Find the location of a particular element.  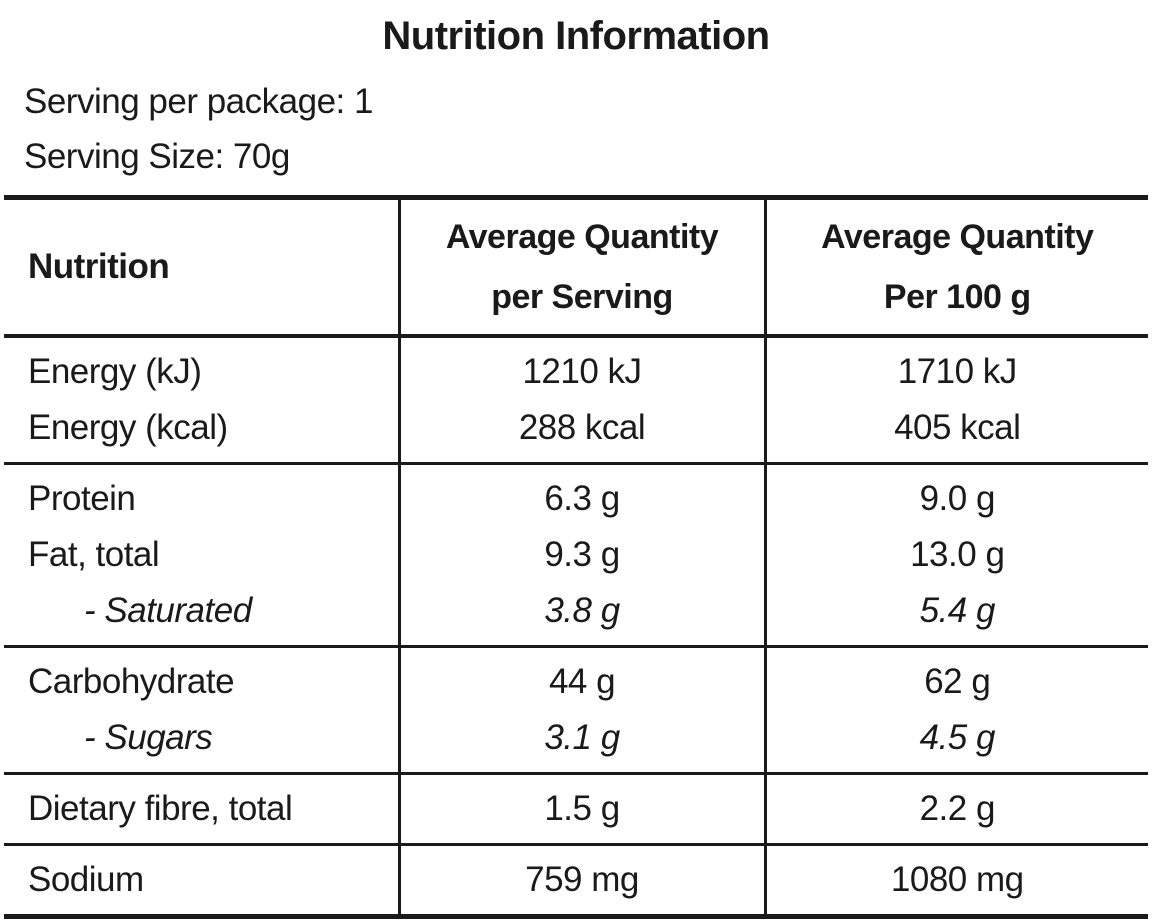

per-serving-value: 1.5 g is located at coordinates (582, 808).